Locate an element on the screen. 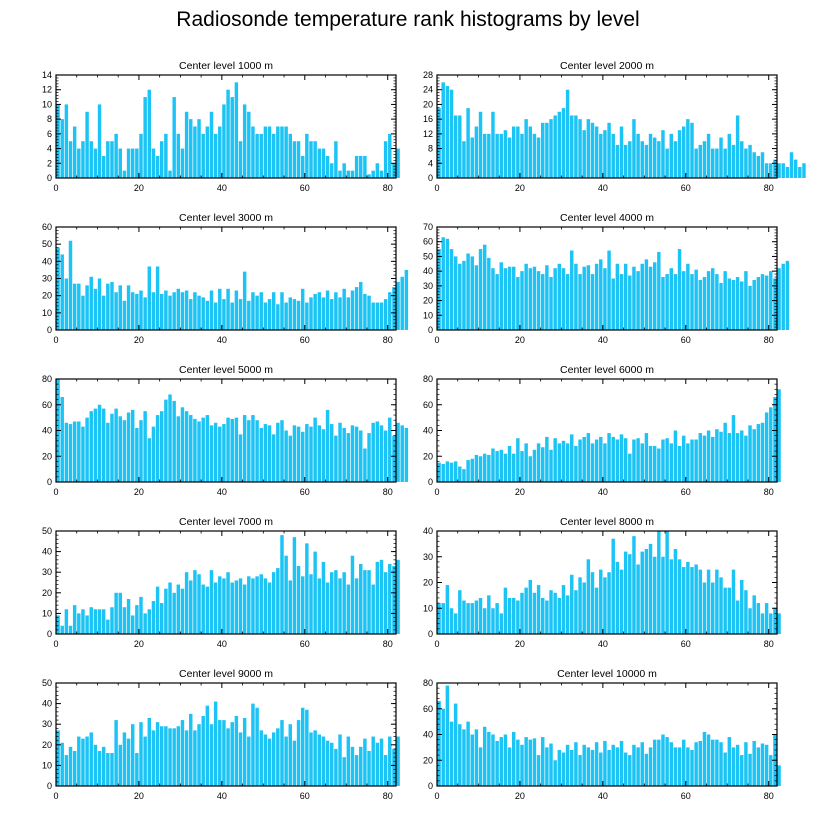 The image size is (816, 824). x-tick-label: 80 is located at coordinates (388, 796).